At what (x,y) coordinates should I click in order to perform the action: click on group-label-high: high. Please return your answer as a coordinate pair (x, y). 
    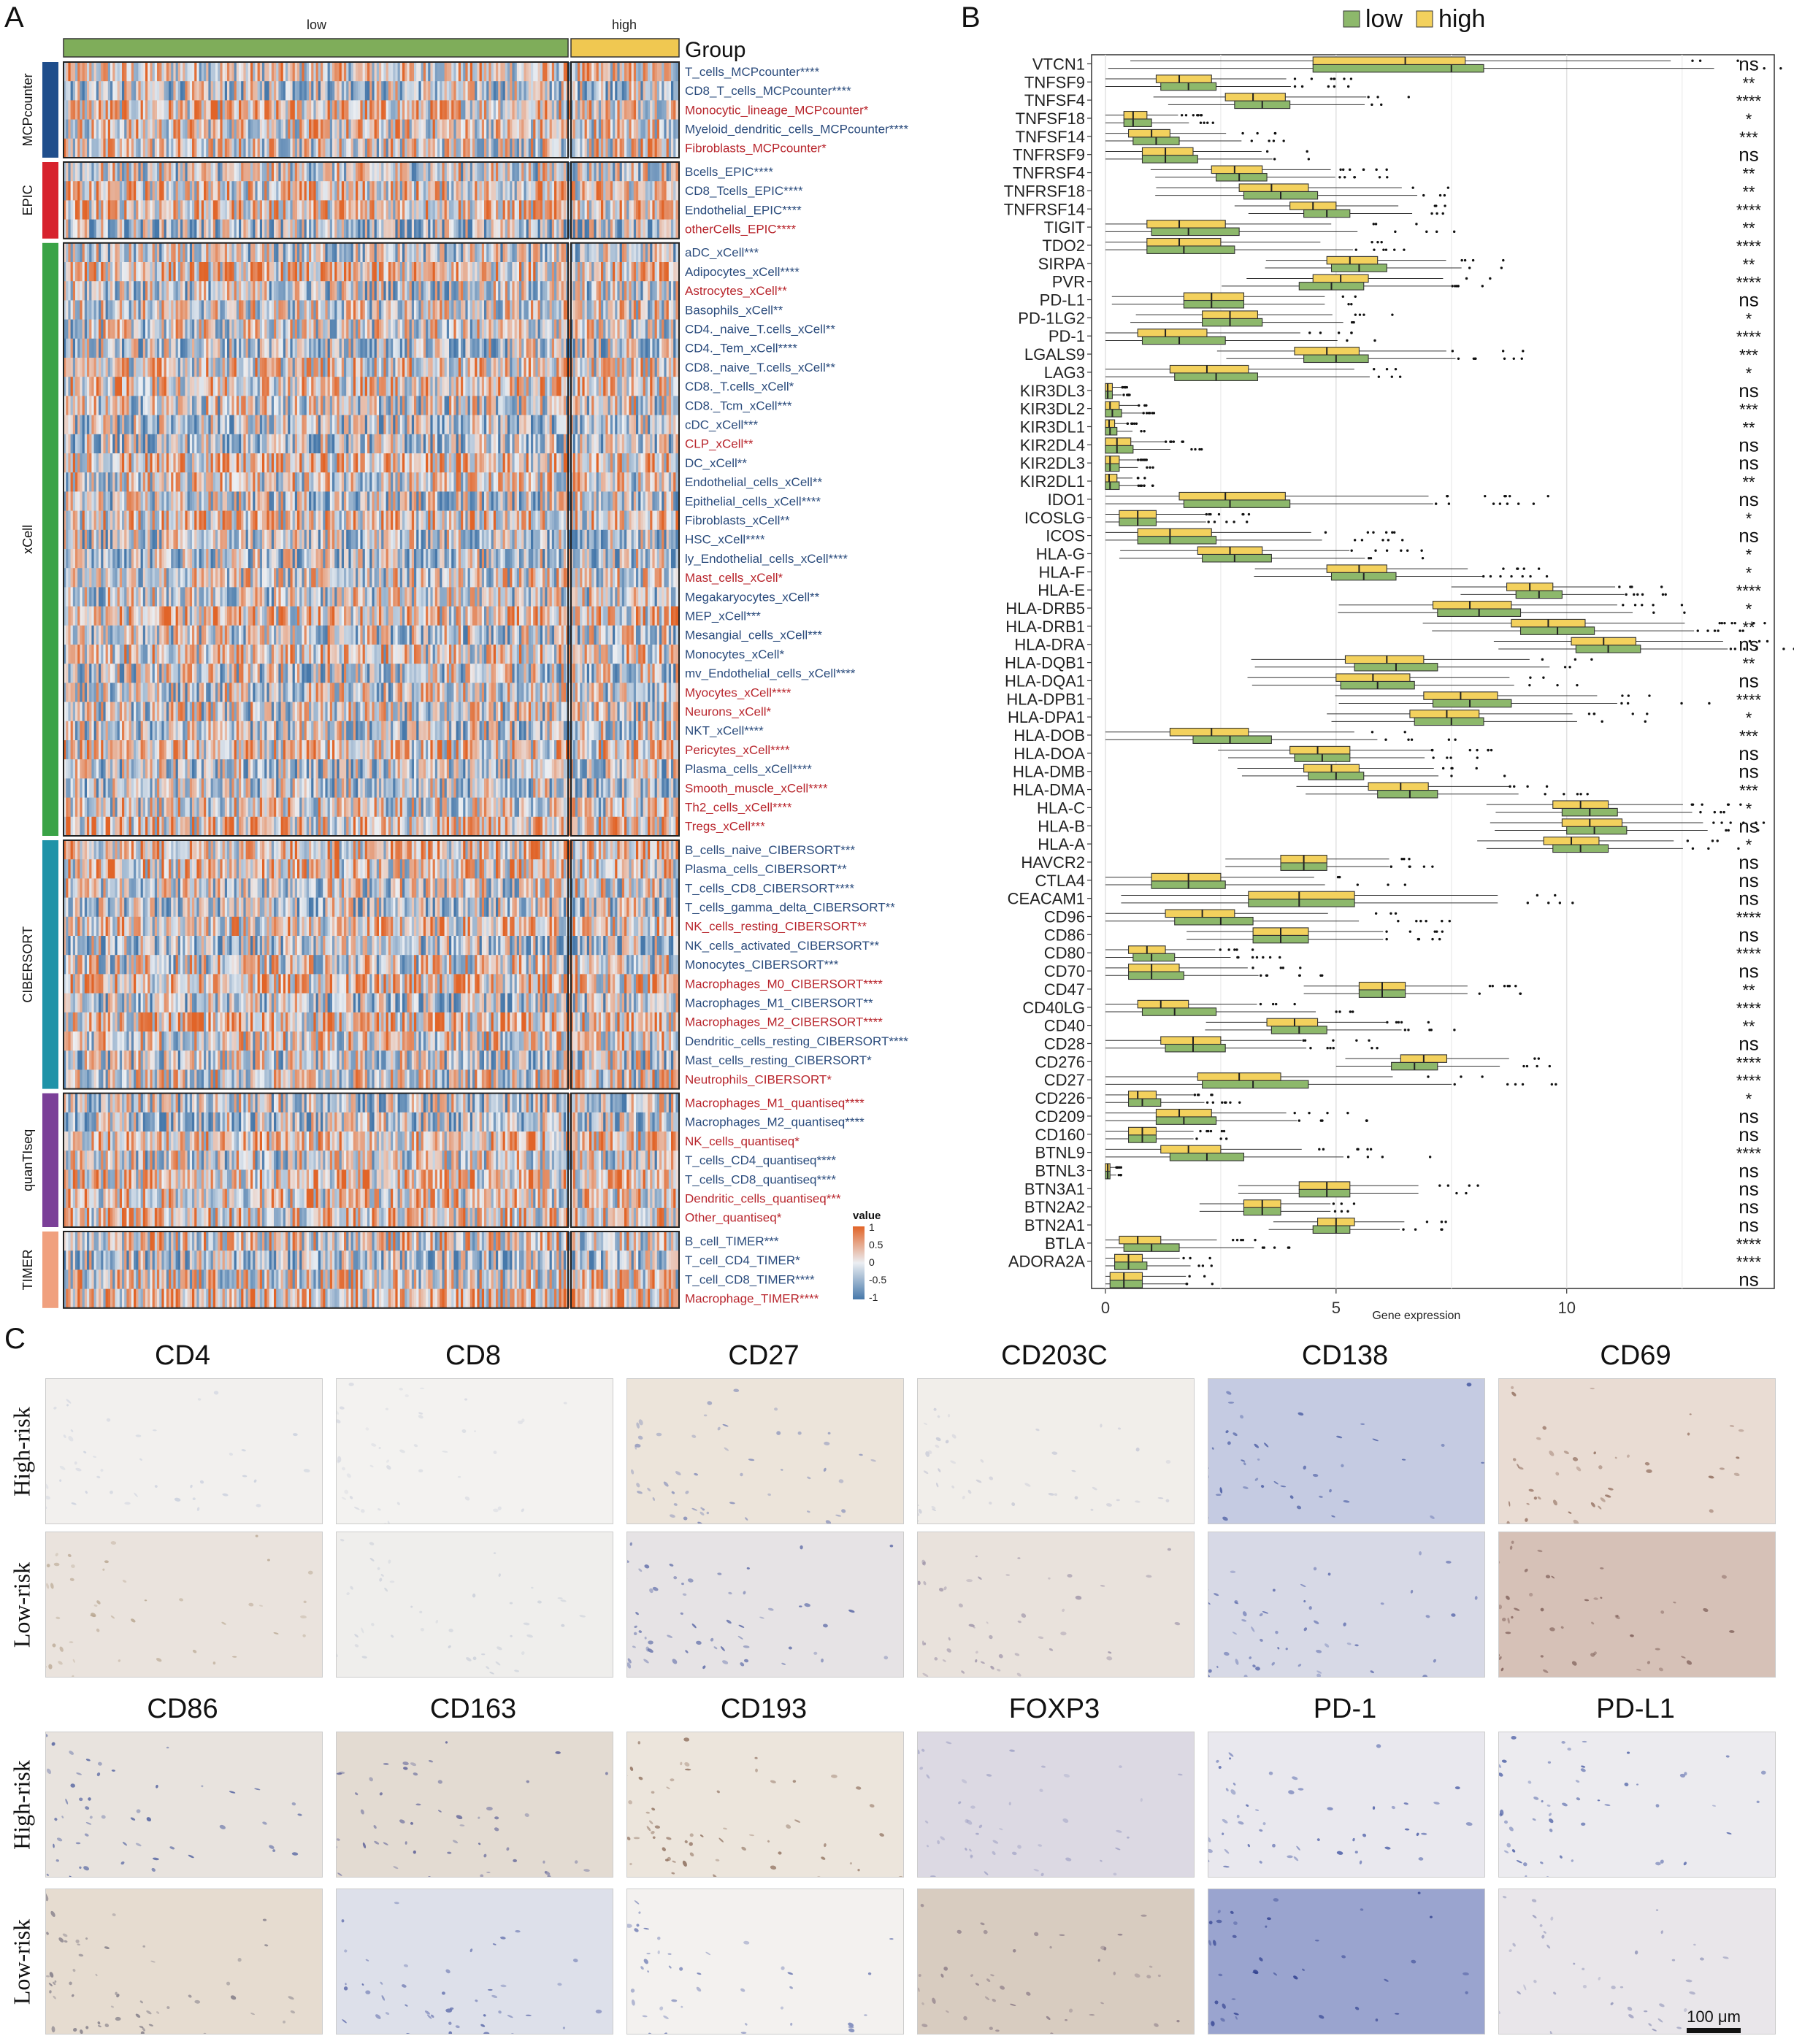
    Looking at the image, I should click on (624, 25).